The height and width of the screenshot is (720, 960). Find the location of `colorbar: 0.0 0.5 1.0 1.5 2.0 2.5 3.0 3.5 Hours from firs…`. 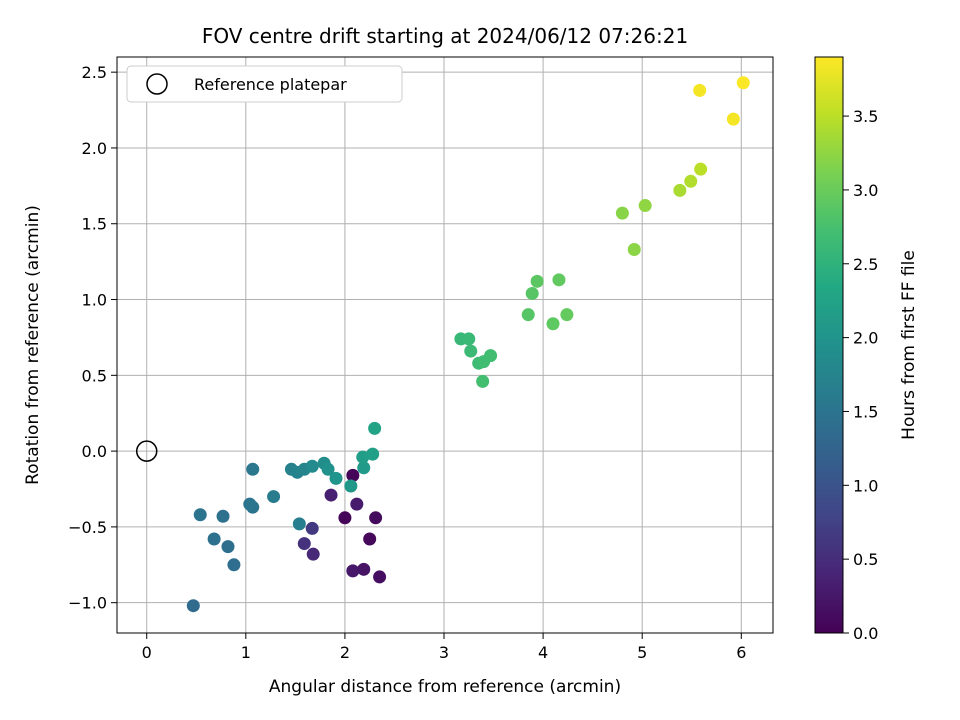

colorbar: 0.0 0.5 1.0 1.5 2.0 2.5 3.0 3.5 Hours from firs… is located at coordinates (866, 349).